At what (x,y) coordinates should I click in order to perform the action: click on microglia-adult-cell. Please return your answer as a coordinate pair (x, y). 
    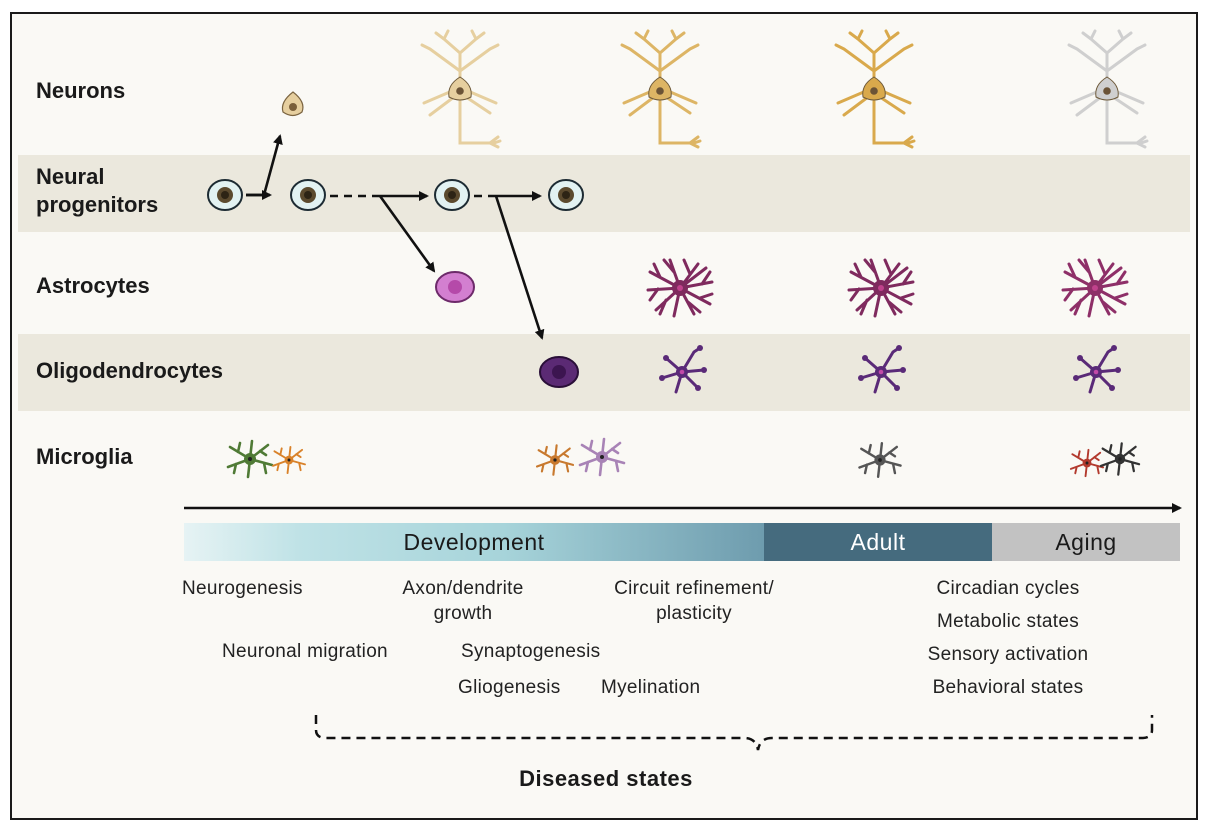
    Looking at the image, I should click on (880, 460).